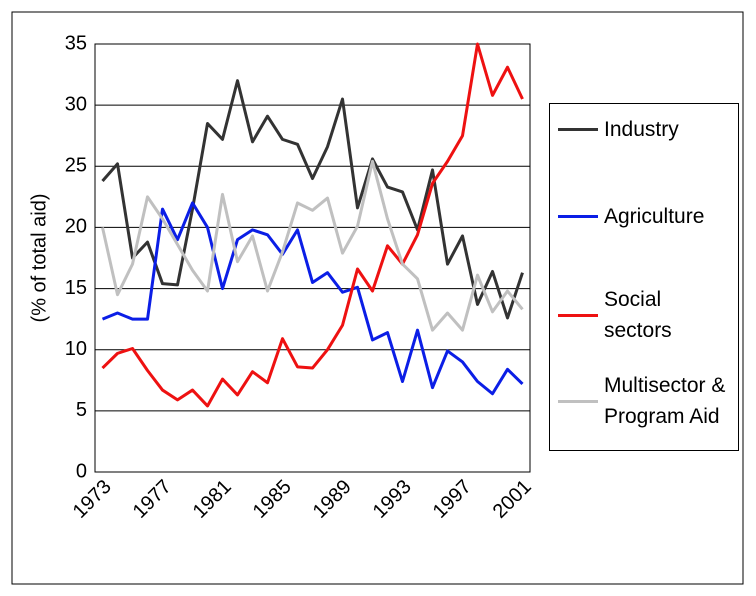 The width and height of the screenshot is (756, 596). I want to click on y-tick-label: 10, so click(76, 349).